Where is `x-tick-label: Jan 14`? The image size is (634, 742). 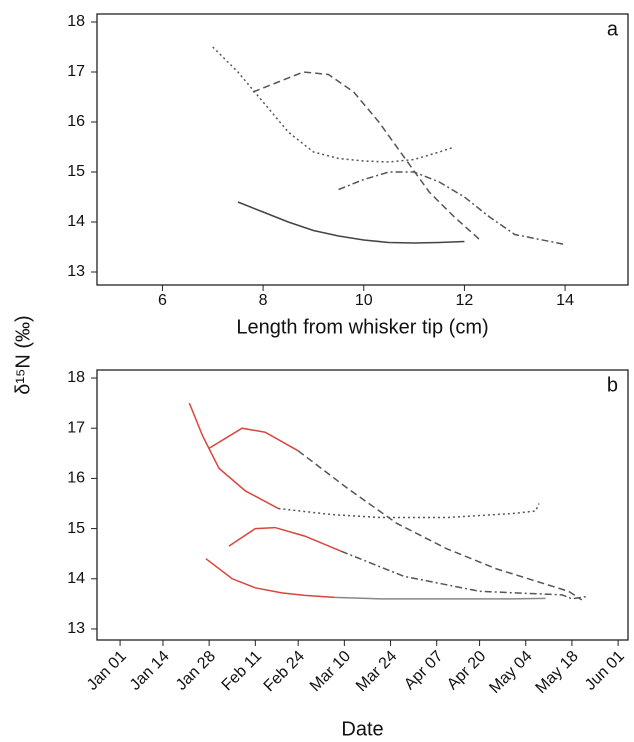 x-tick-label: Jan 14 is located at coordinates (150, 671).